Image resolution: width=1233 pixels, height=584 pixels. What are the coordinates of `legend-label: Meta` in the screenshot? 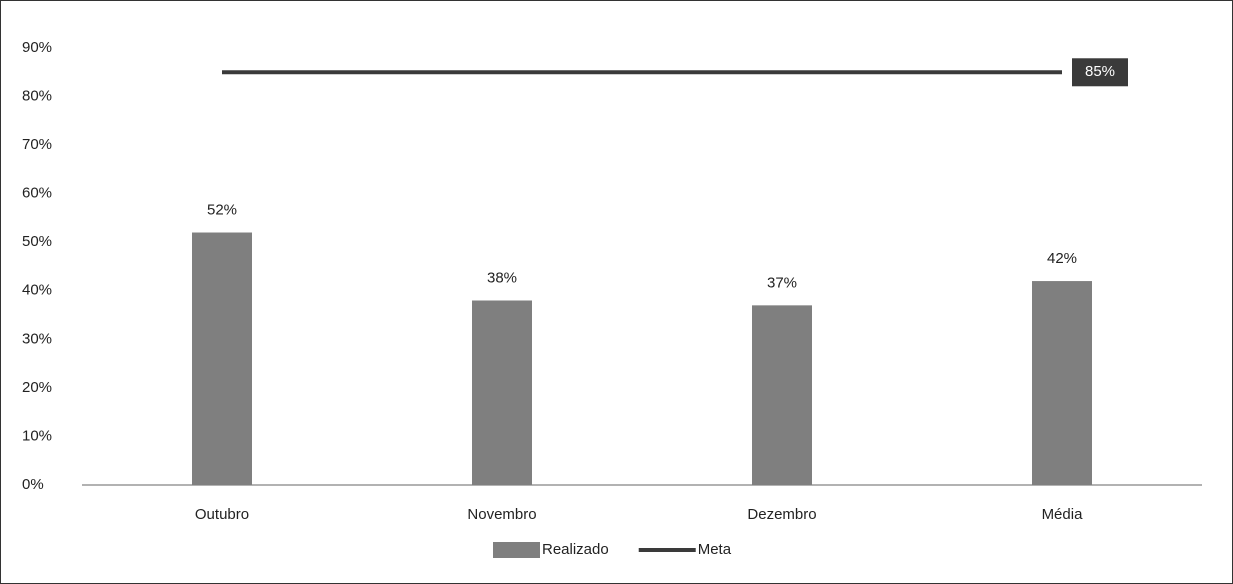 It's located at (715, 549).